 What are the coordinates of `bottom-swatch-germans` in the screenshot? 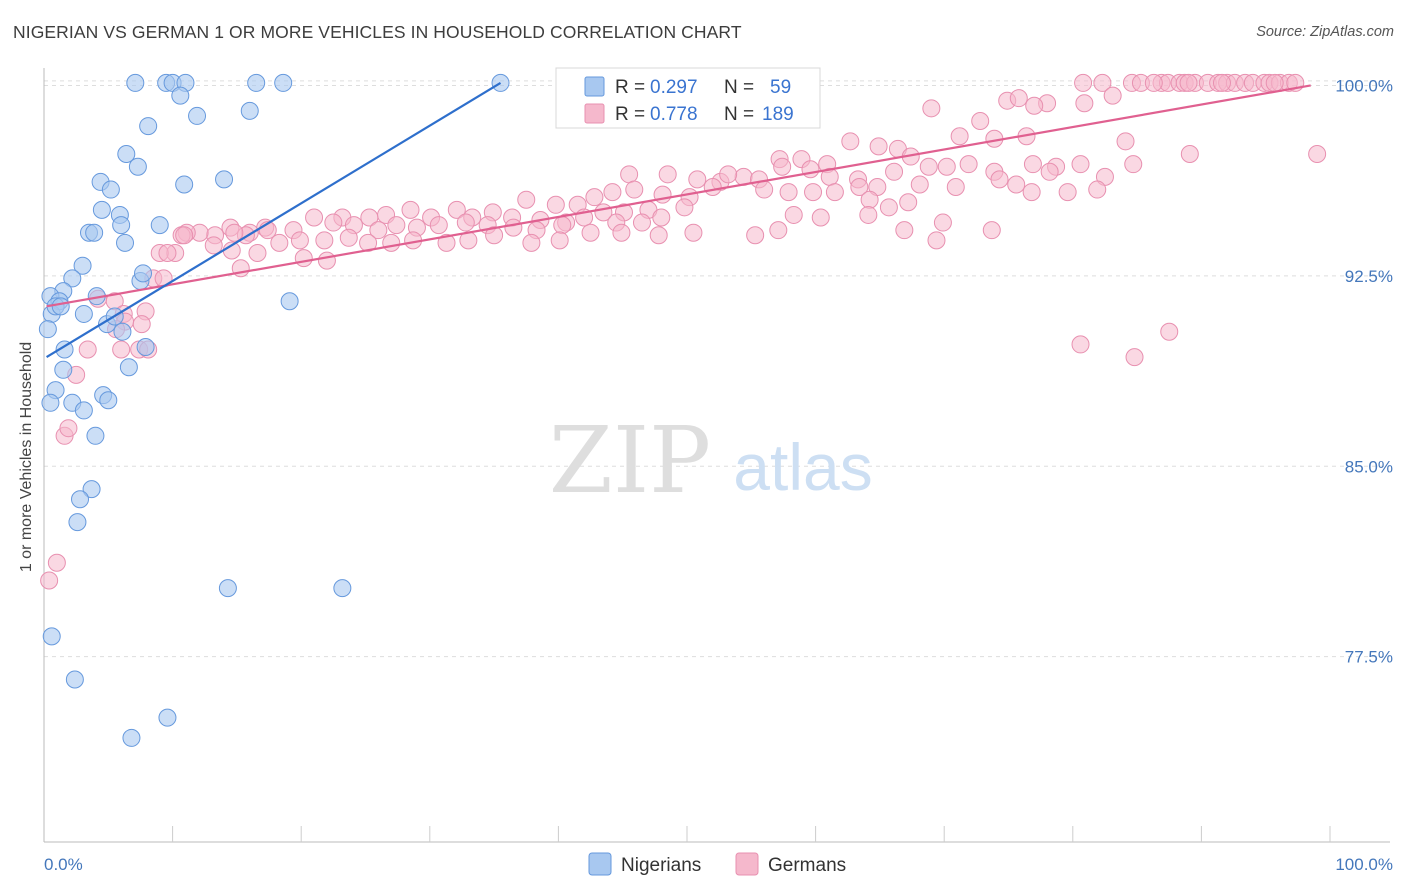 It's located at (747, 864).